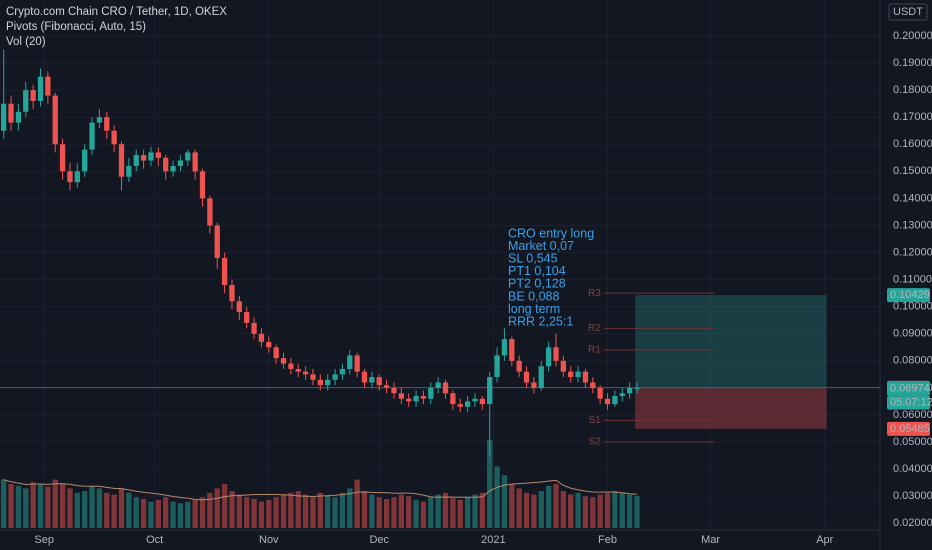 The image size is (932, 550). I want to click on y-tick-label: 0.18000, so click(912, 90).